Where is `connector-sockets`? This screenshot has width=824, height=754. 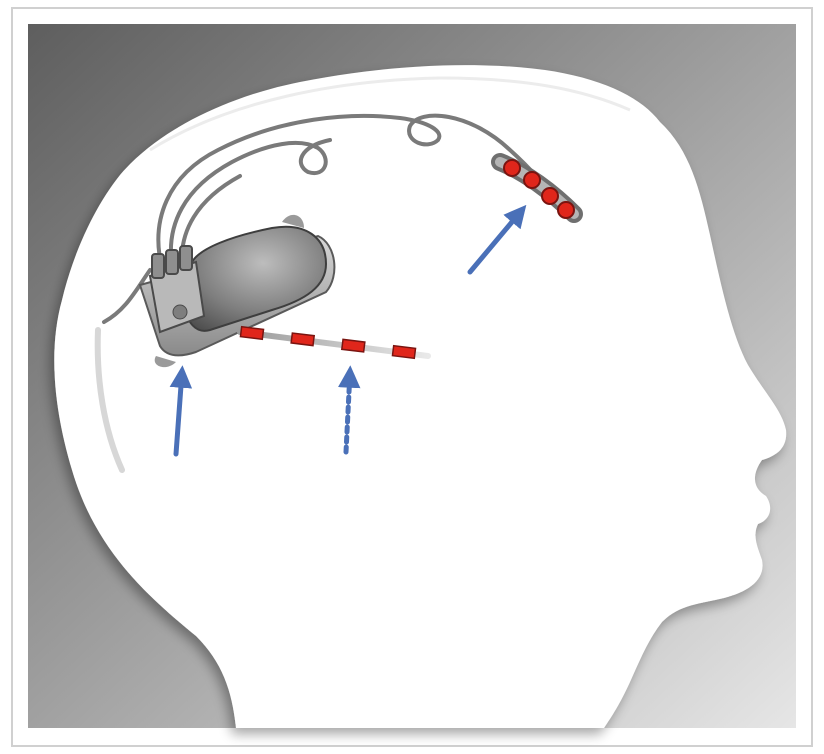
connector-sockets is located at coordinates (172, 262).